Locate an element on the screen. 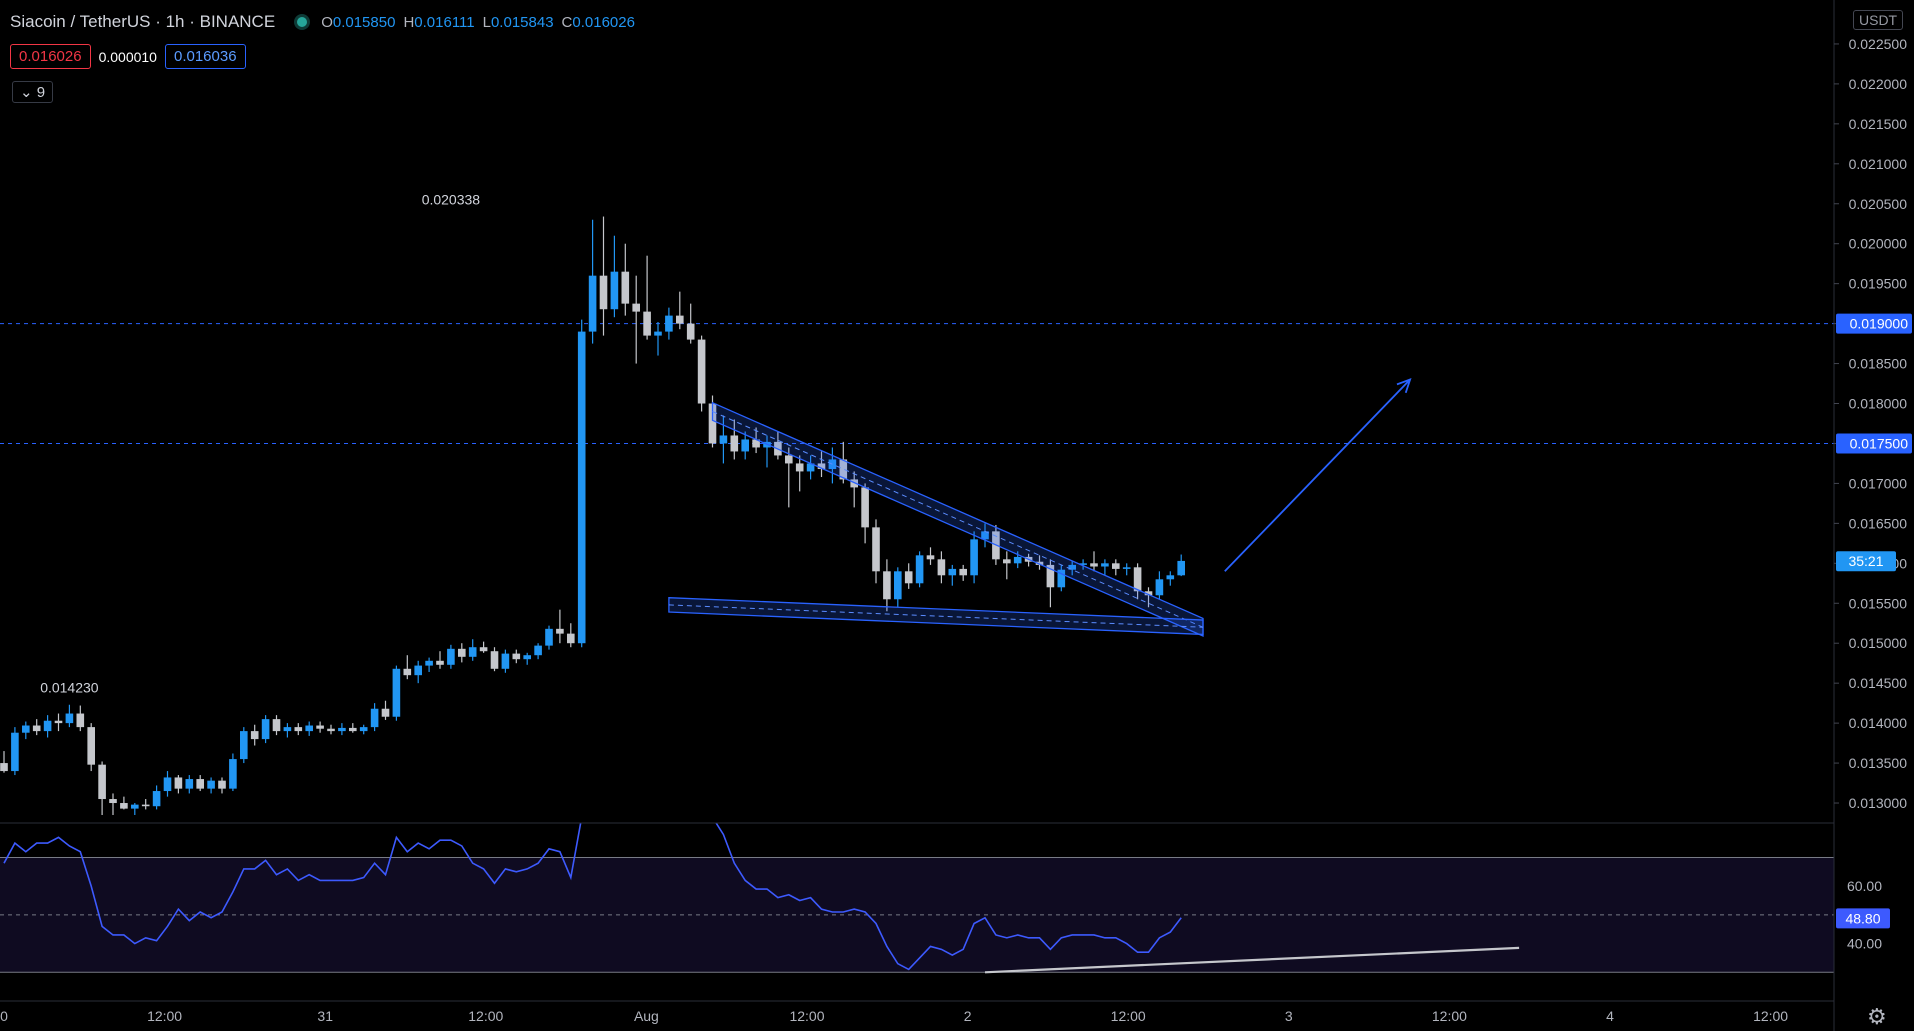  rsi-trendline is located at coordinates (1252, 960).